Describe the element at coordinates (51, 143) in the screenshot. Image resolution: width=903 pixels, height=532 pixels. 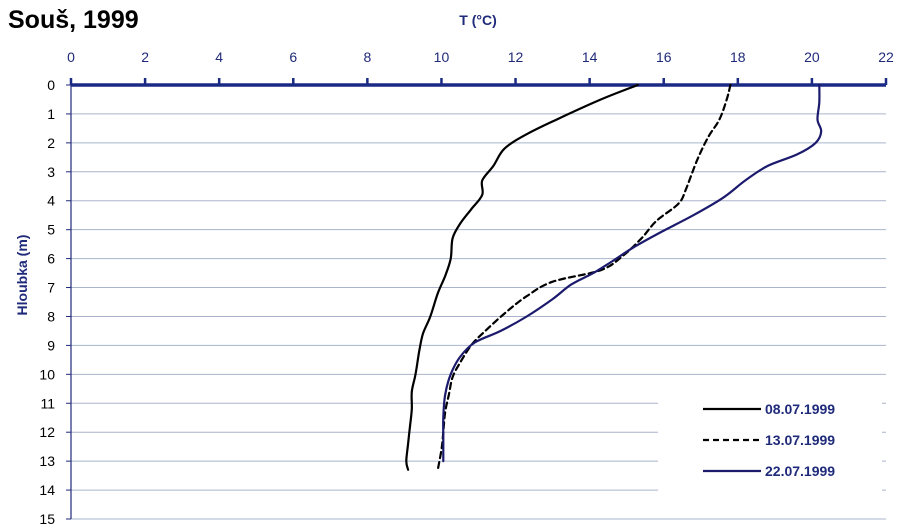
I see `y-tick-label-2: 2` at that location.